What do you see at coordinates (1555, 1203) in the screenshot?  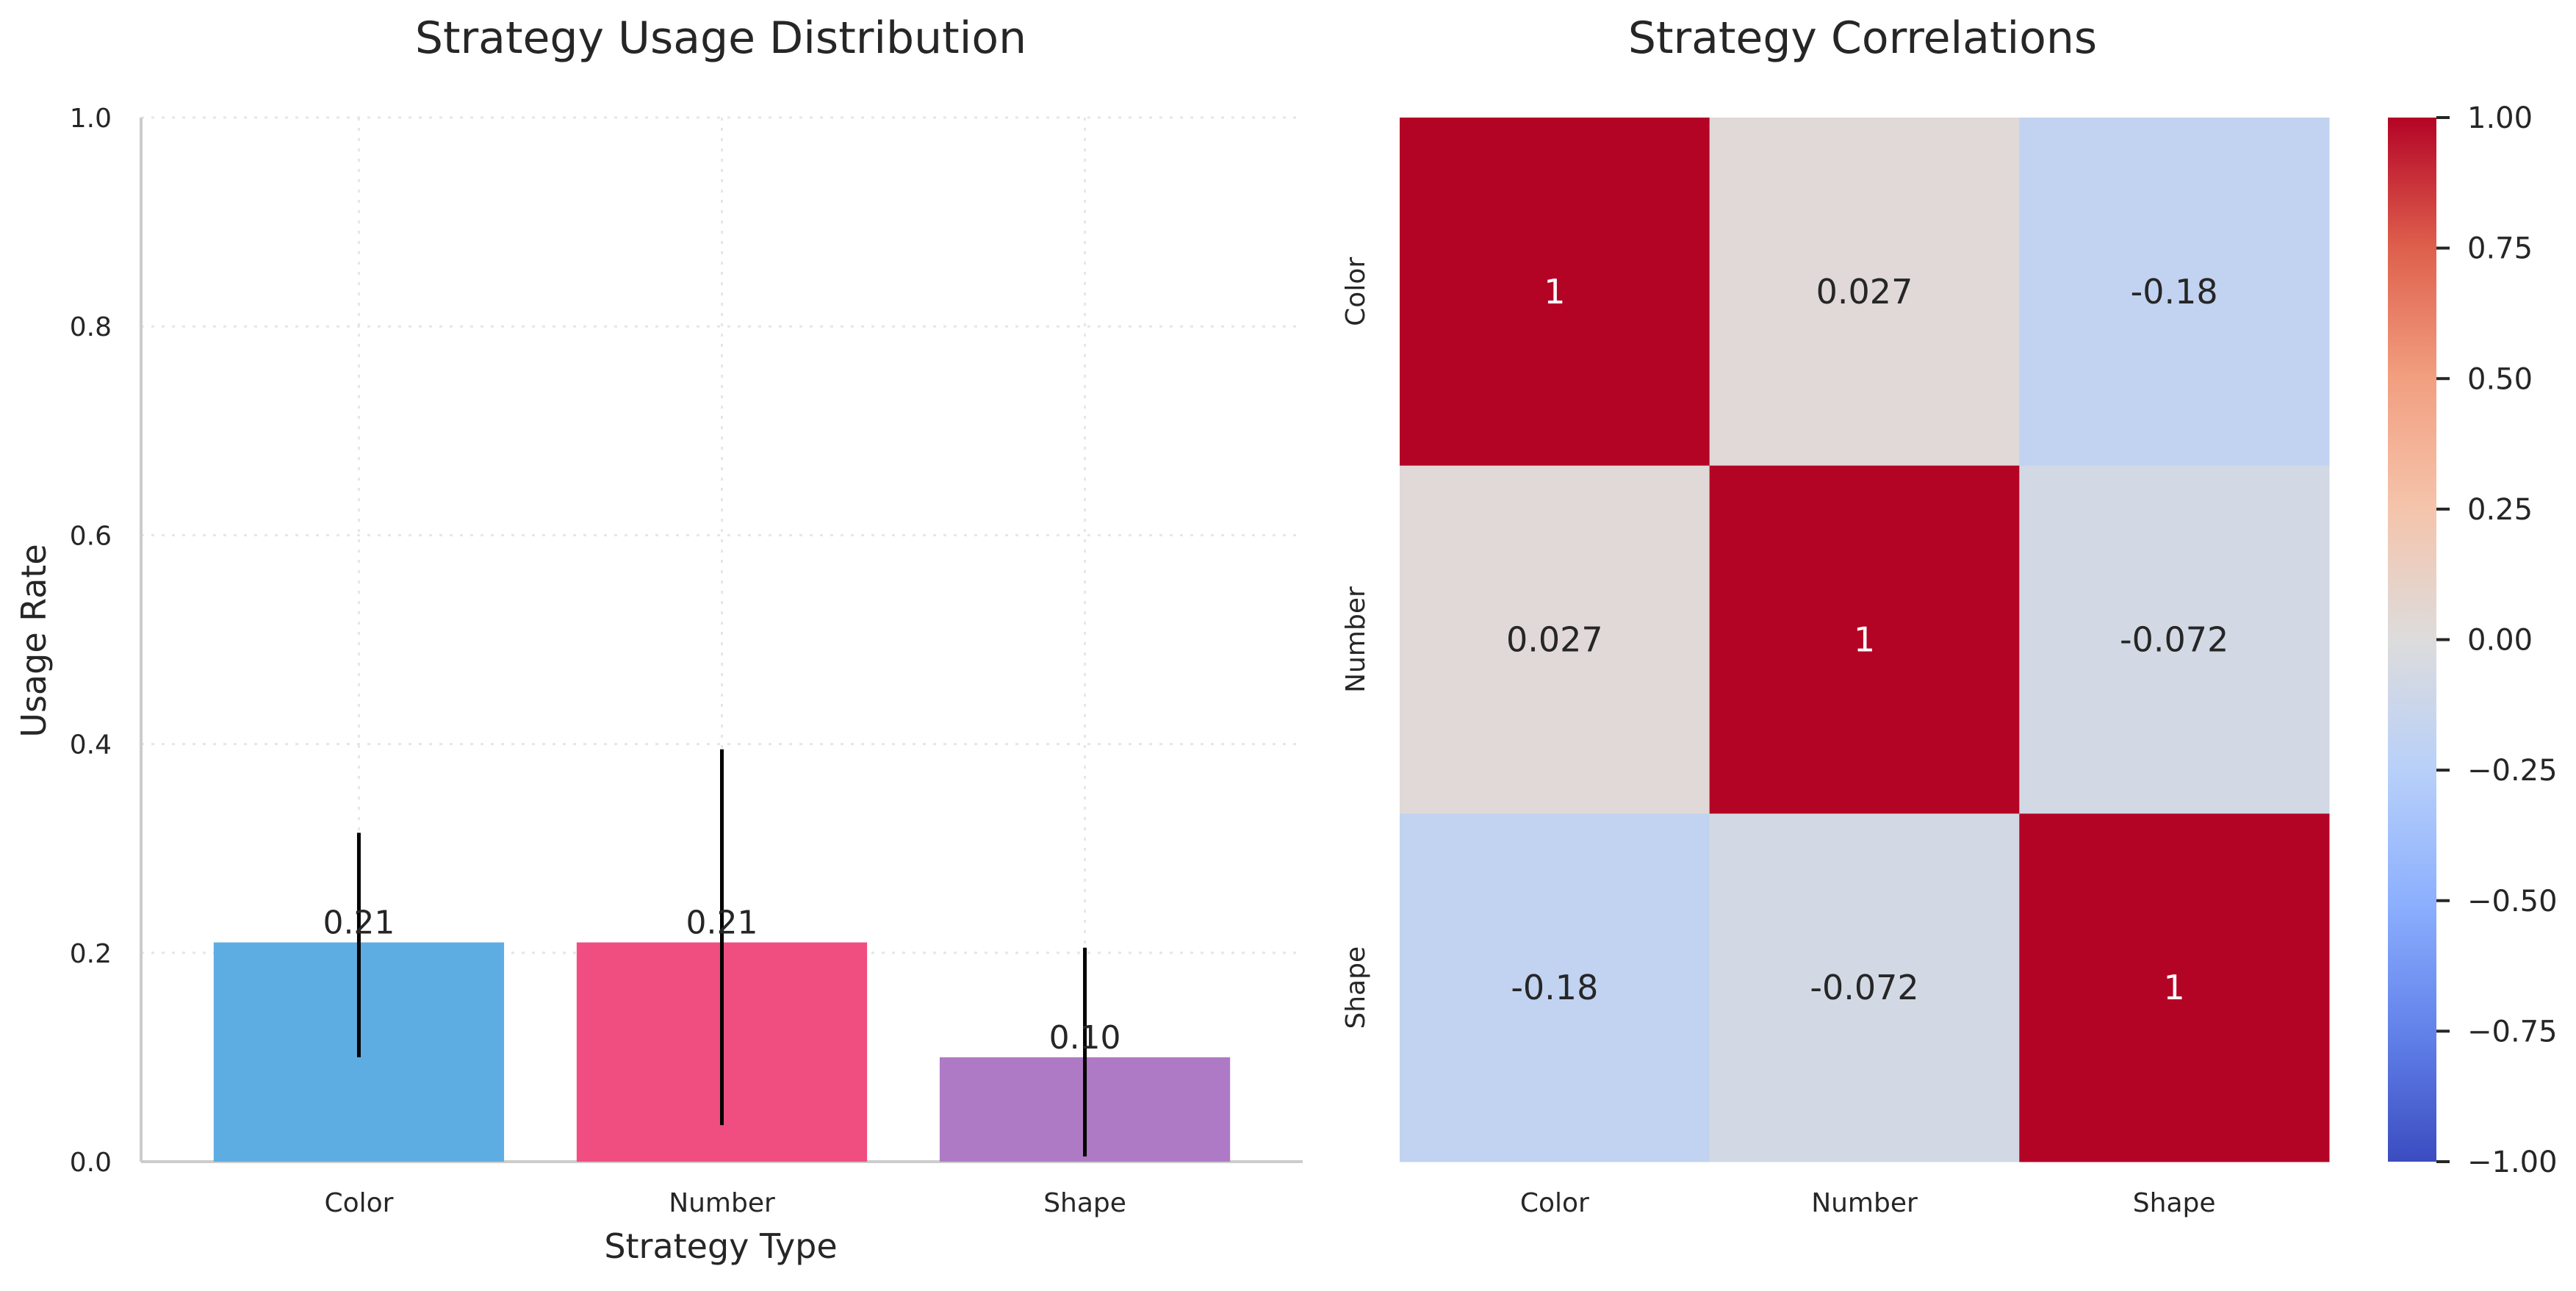 I see `heatmap-column-label: Color` at bounding box center [1555, 1203].